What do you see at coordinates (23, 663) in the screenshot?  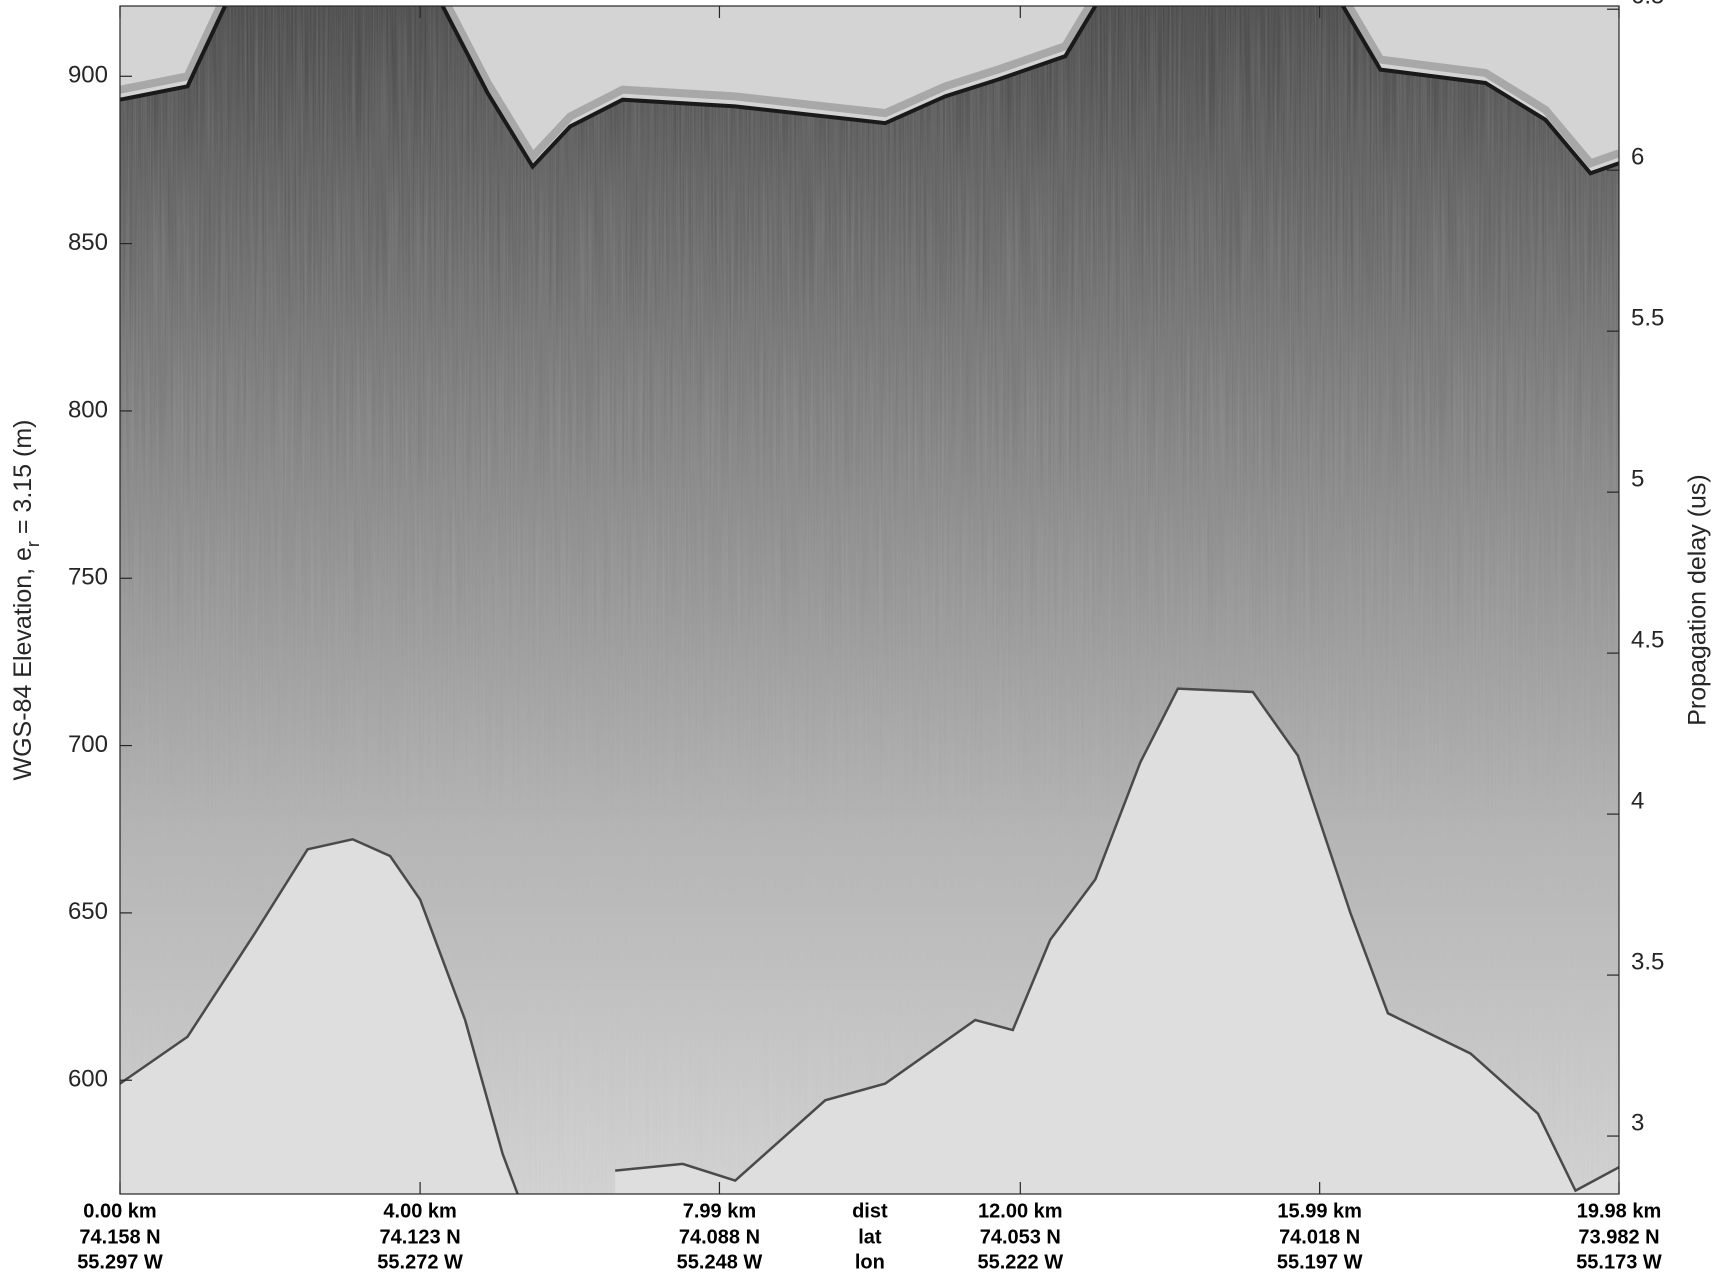 I see `y-label-part: WGS-84 Elevation, e` at bounding box center [23, 663].